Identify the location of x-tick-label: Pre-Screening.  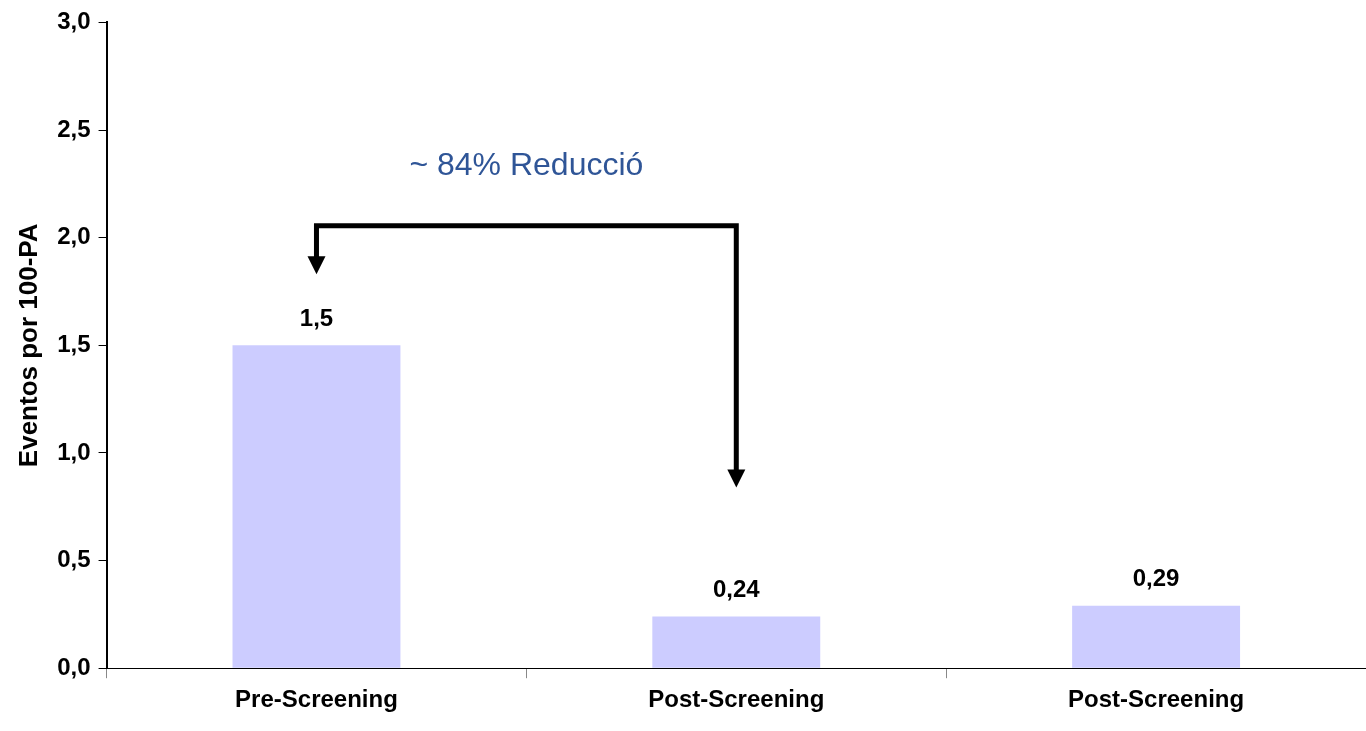
(316, 699).